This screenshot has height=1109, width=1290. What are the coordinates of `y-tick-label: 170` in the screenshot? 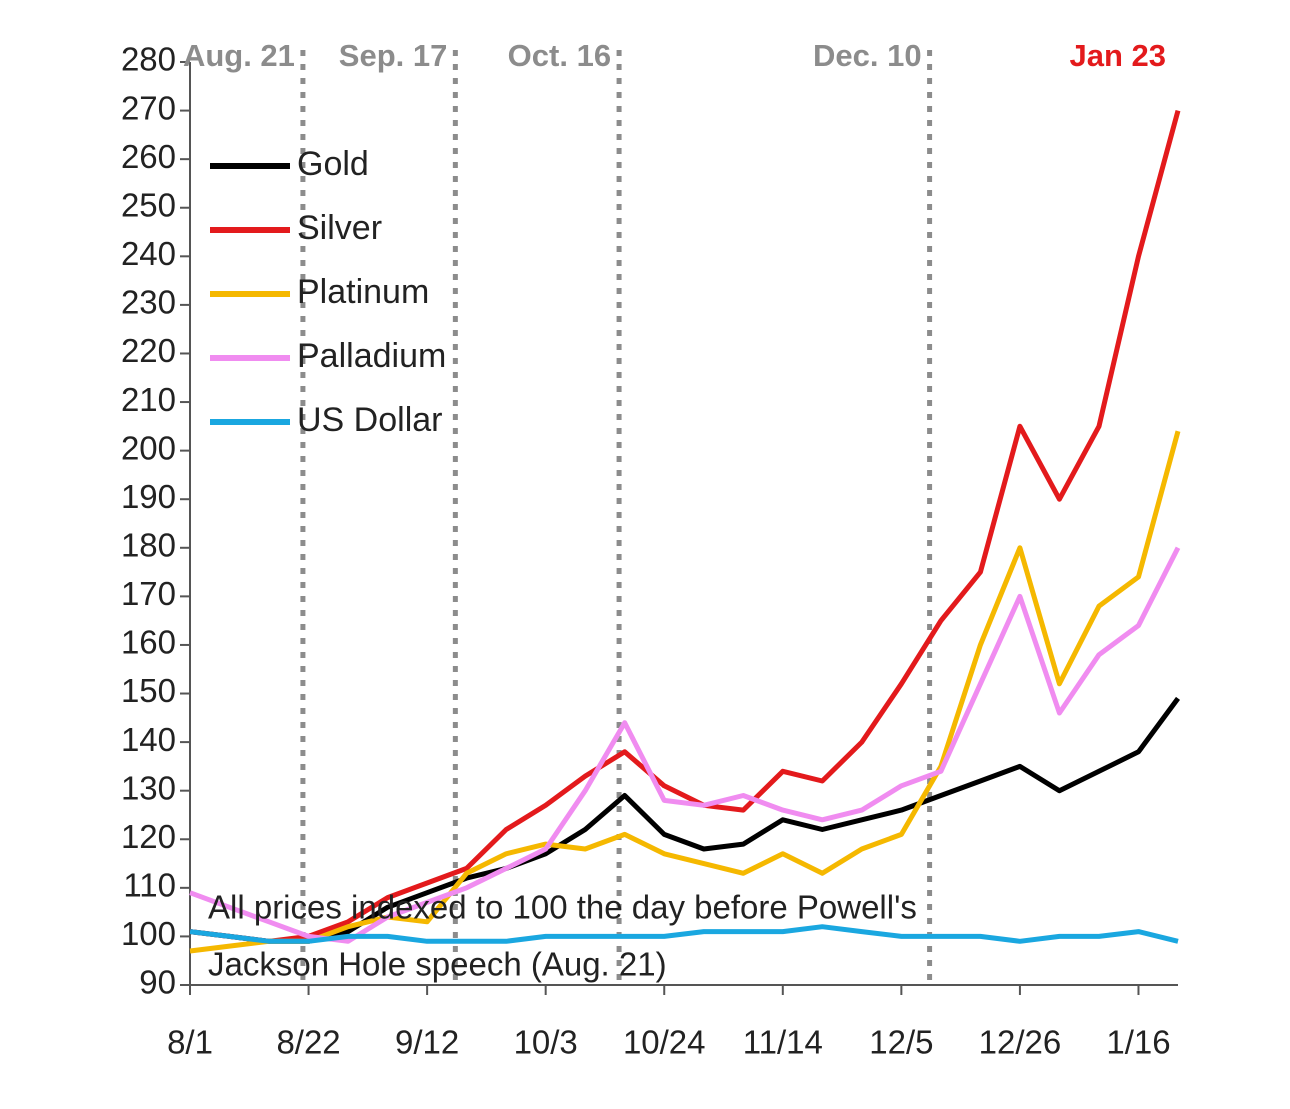 It's located at (148, 593).